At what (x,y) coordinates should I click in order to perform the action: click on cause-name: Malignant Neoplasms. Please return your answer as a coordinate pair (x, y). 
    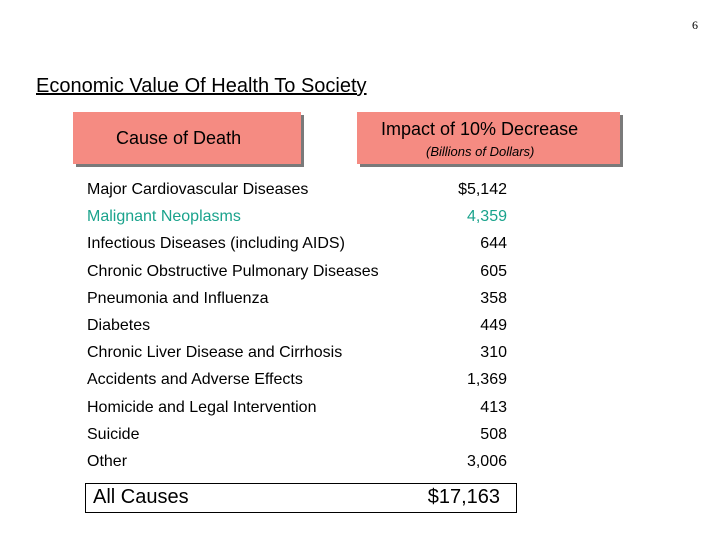
    Looking at the image, I should click on (164, 217).